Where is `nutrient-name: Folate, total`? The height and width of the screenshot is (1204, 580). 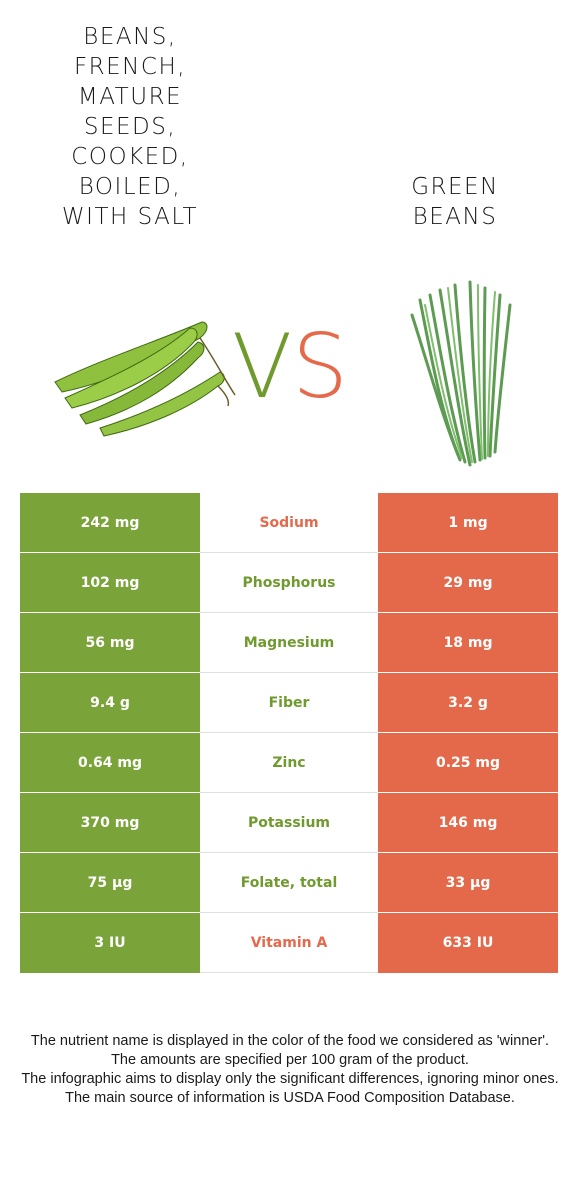
nutrient-name: Folate, total is located at coordinates (289, 883).